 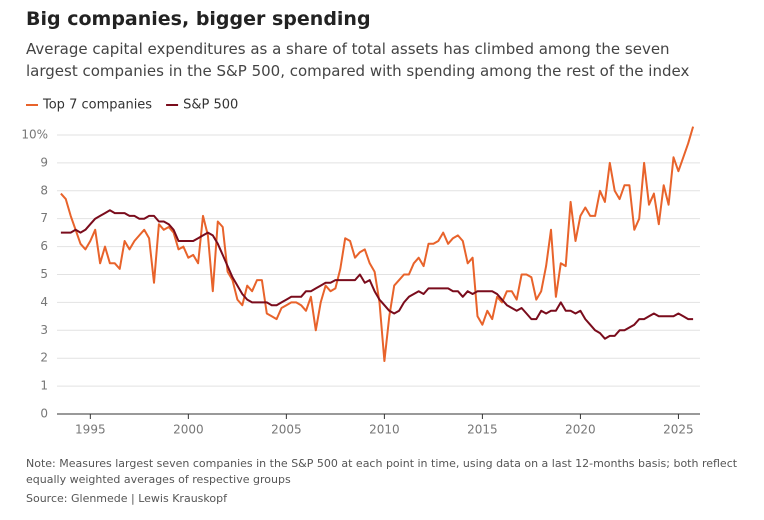 I want to click on x-tick-label: 2010, so click(x=384, y=430).